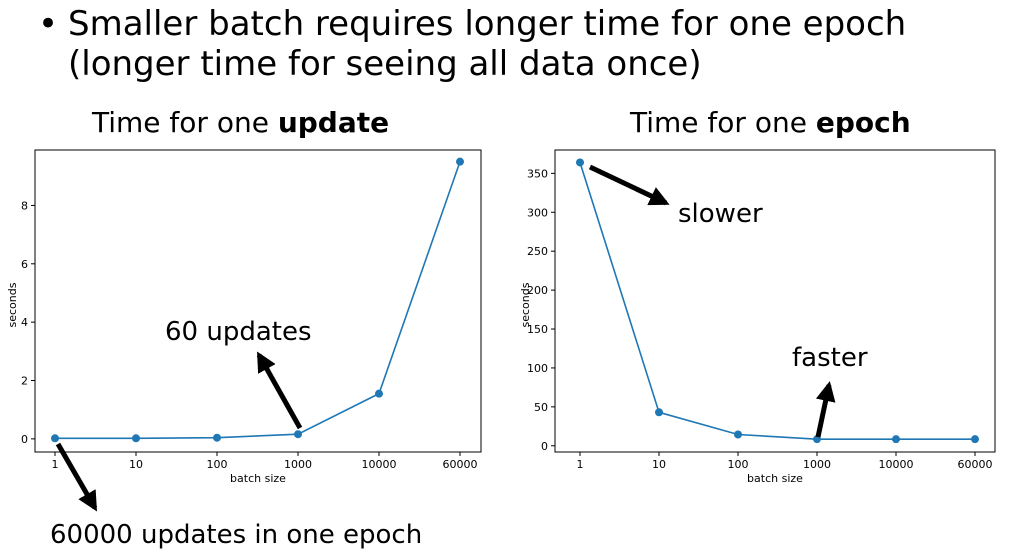 This screenshot has height=559, width=1015. Describe the element at coordinates (24, 322) in the screenshot. I see `y-tick-label: 4` at that location.